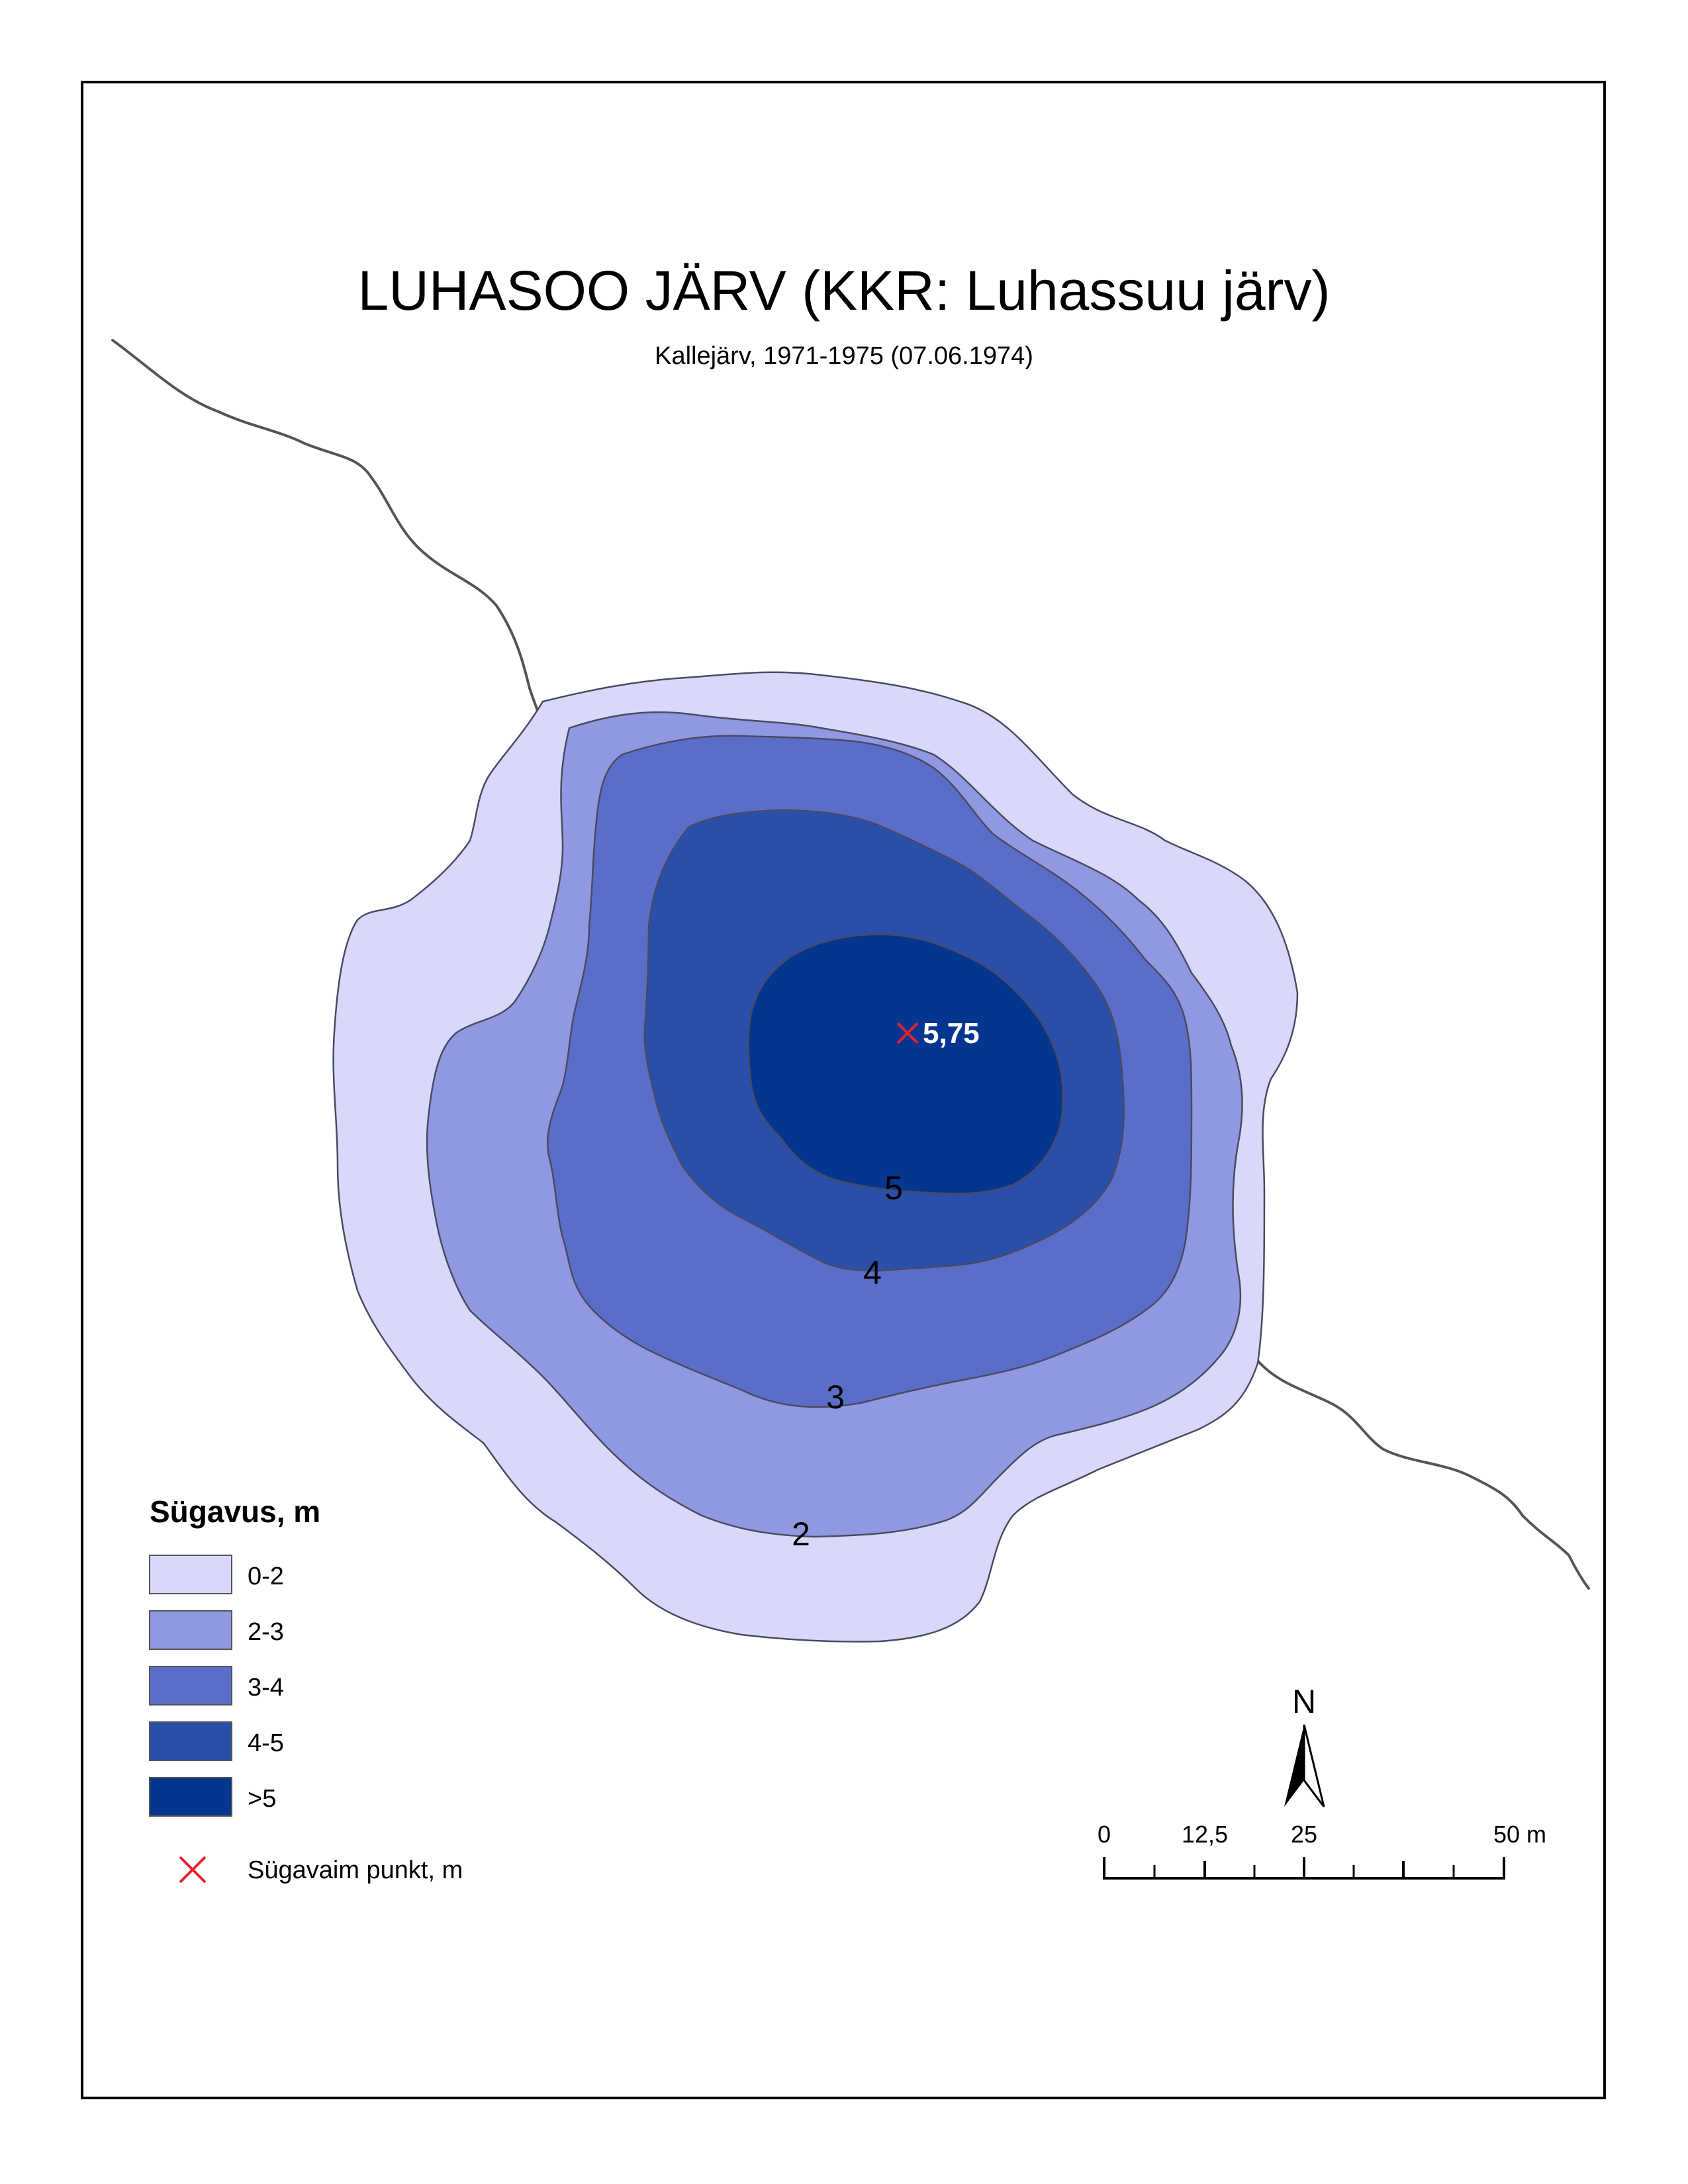 The width and height of the screenshot is (1688, 2184). Describe the element at coordinates (1304, 1834) in the screenshot. I see `scale-label-25: 25` at that location.